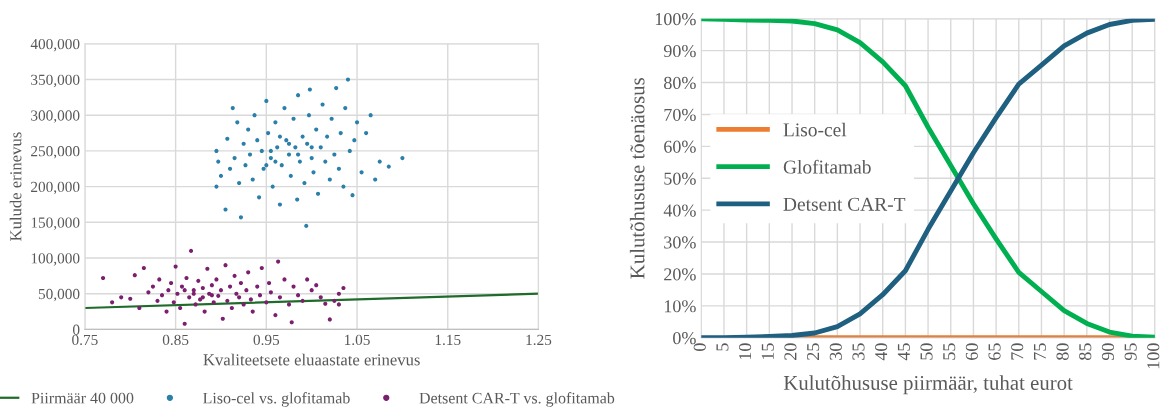 Image resolution: width=1163 pixels, height=417 pixels. I want to click on x-axis-title: Kvaliteetsete eluaastate erinevus, so click(311, 359).